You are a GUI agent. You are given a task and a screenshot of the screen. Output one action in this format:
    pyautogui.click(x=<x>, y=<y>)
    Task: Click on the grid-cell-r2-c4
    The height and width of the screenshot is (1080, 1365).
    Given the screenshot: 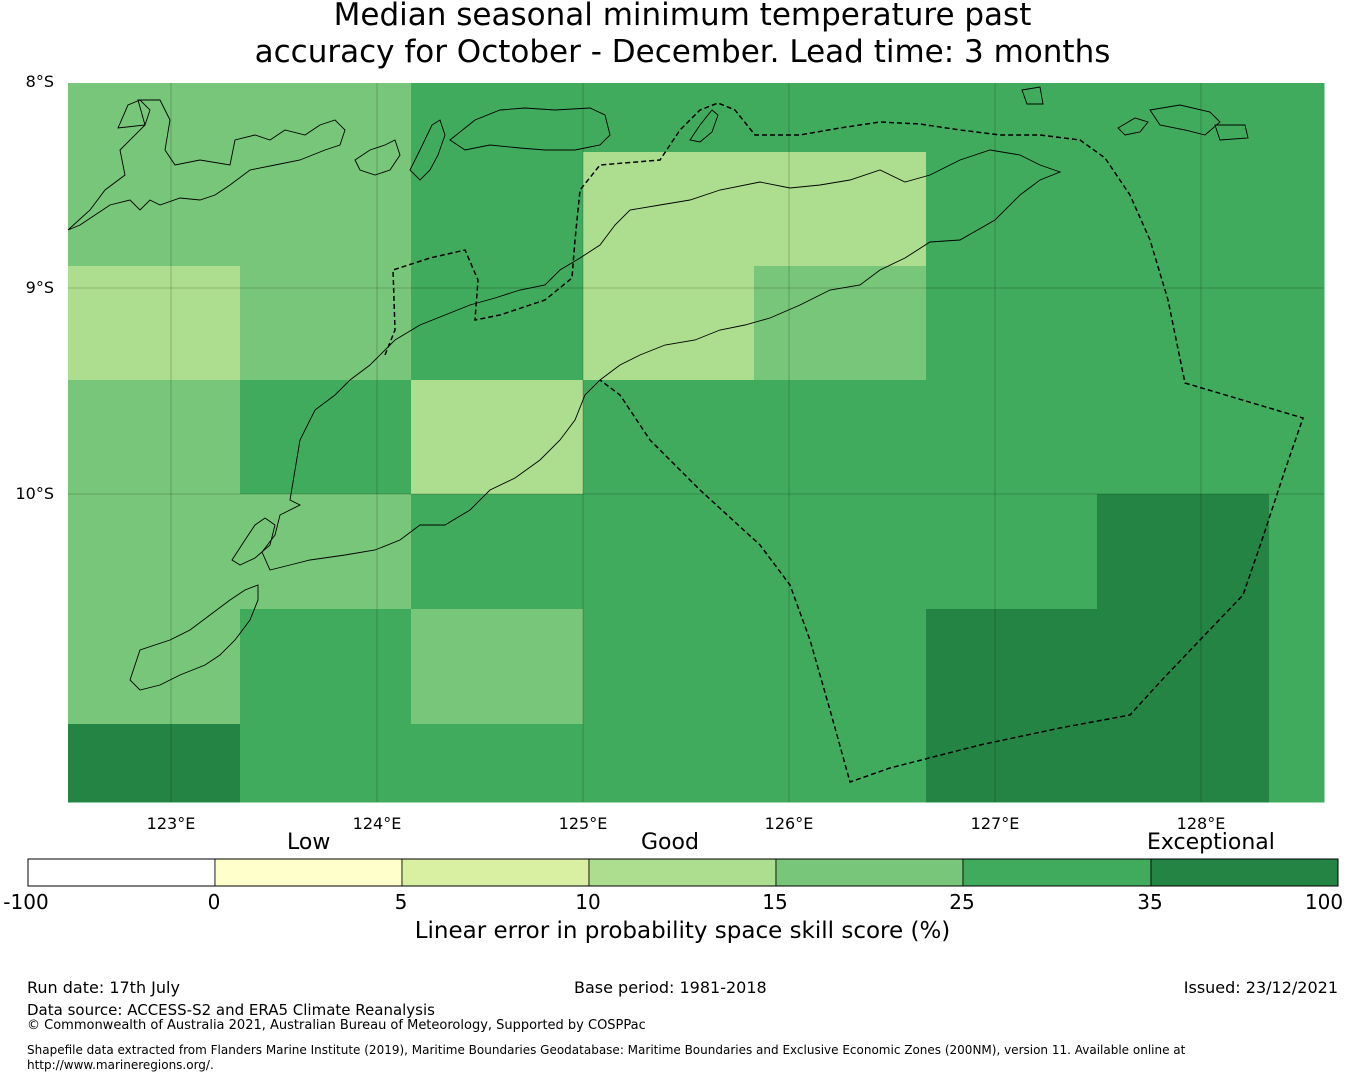 What is the action you would take?
    pyautogui.click(x=840, y=323)
    